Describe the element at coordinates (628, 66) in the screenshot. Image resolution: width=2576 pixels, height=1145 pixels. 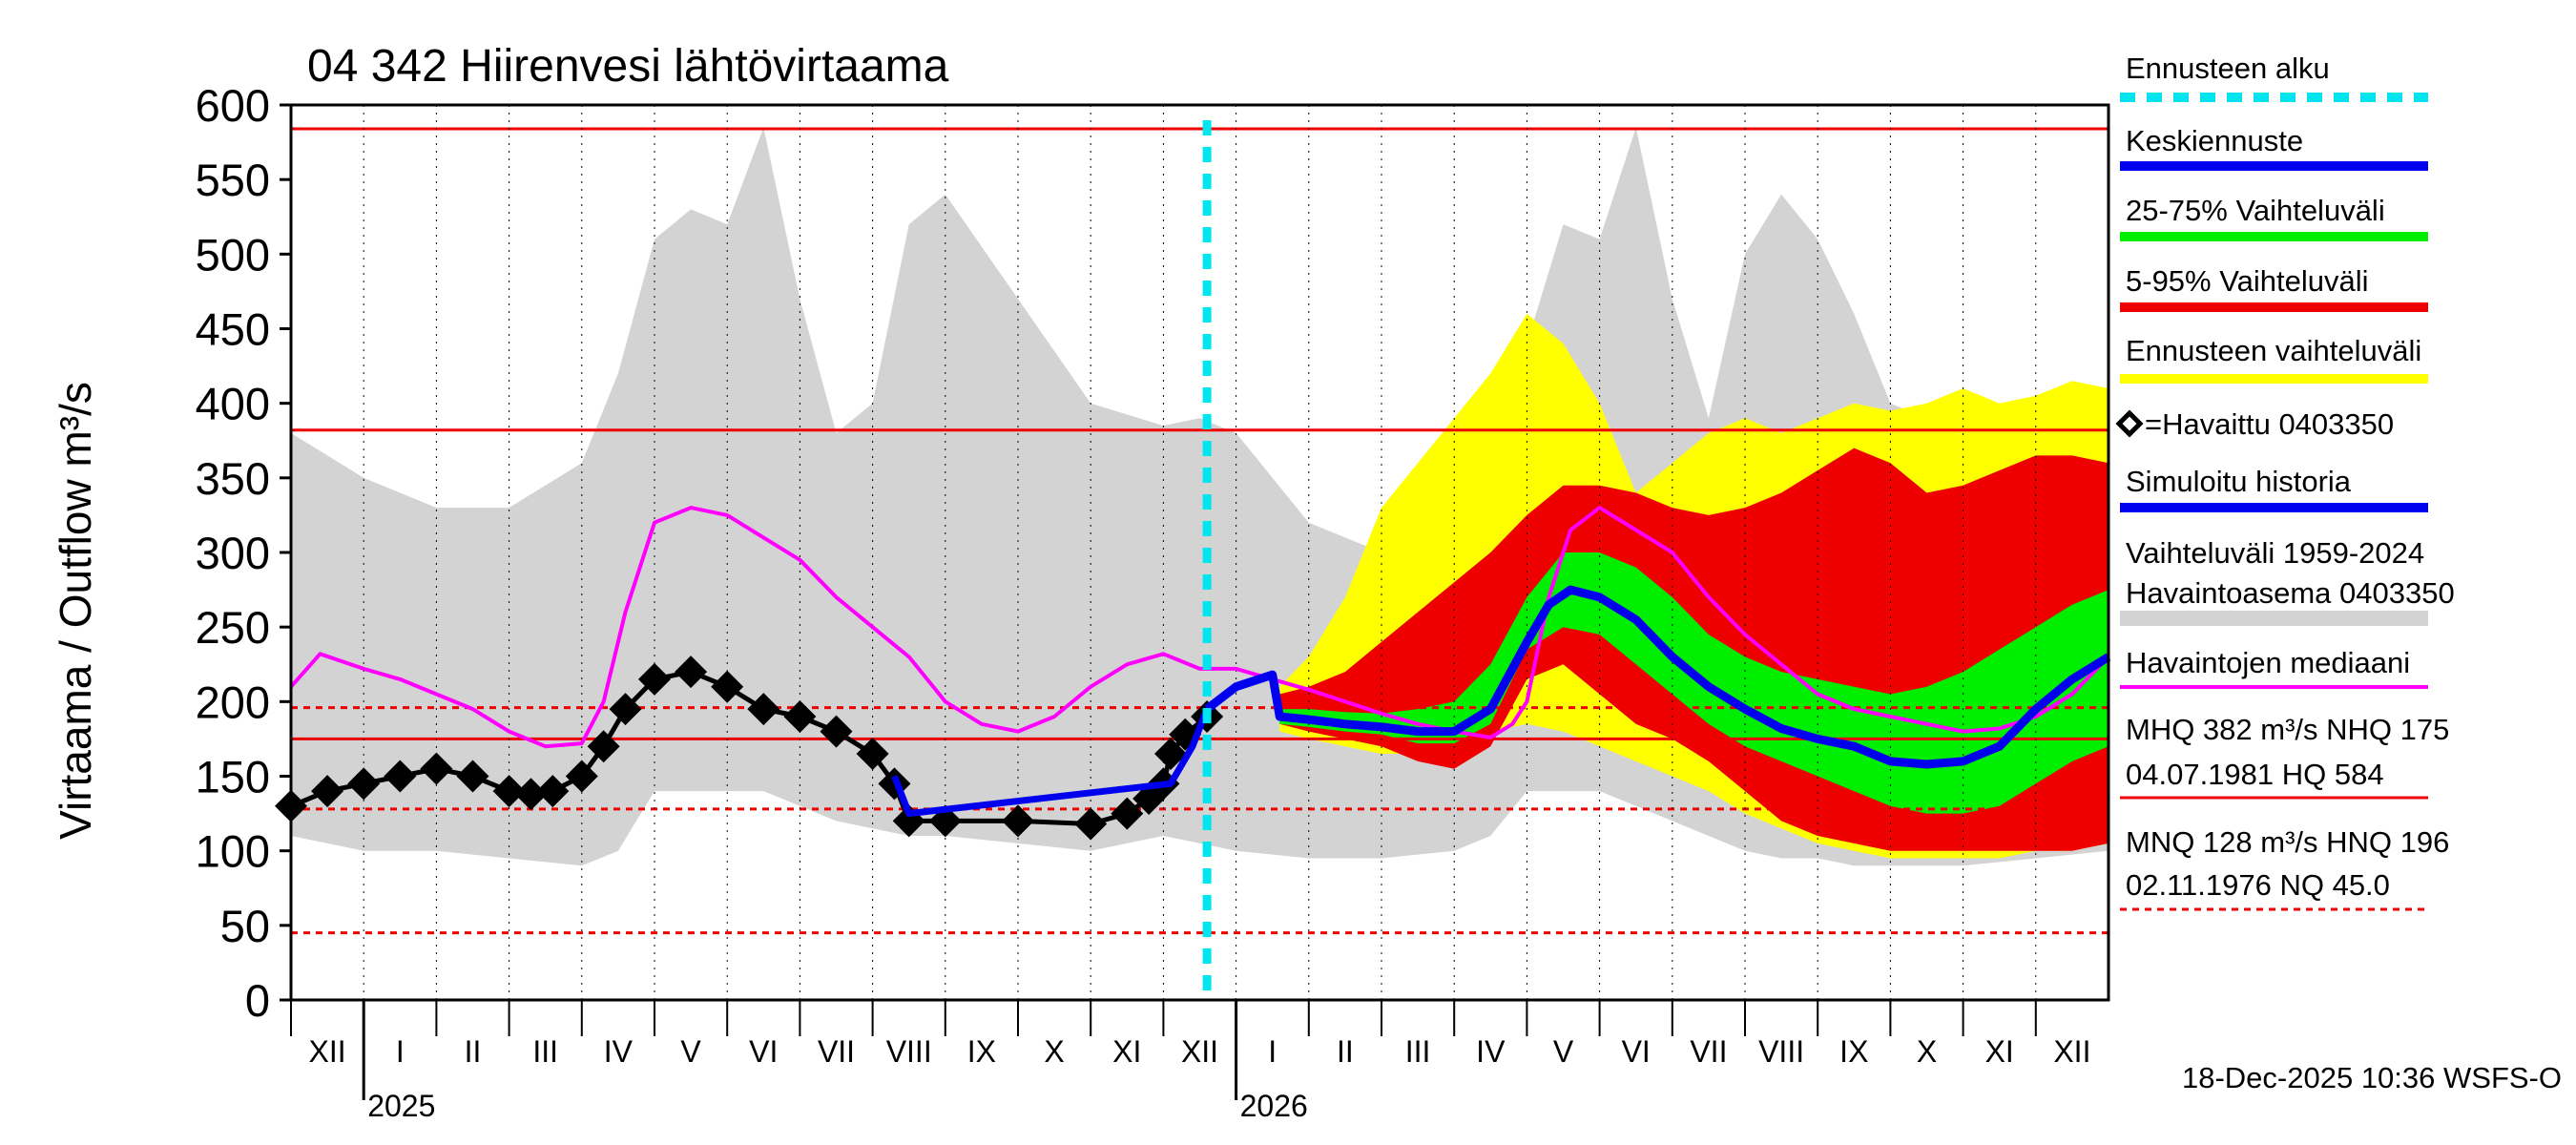
I see `chart-title: 04 342 Hiirenvesi lähtövirtaama` at that location.